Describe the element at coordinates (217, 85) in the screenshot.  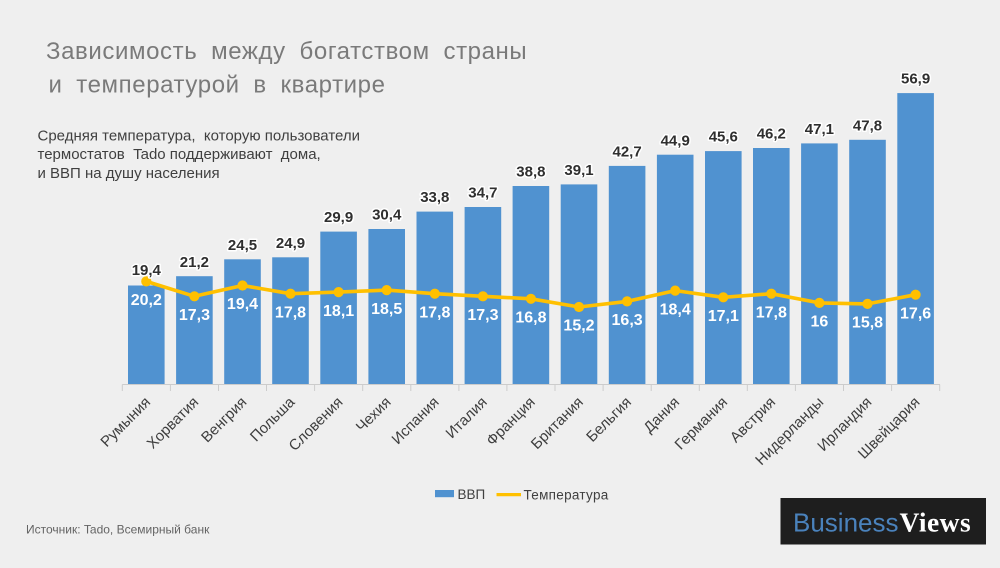
I see `svg-text: и температурой в квартире` at that location.